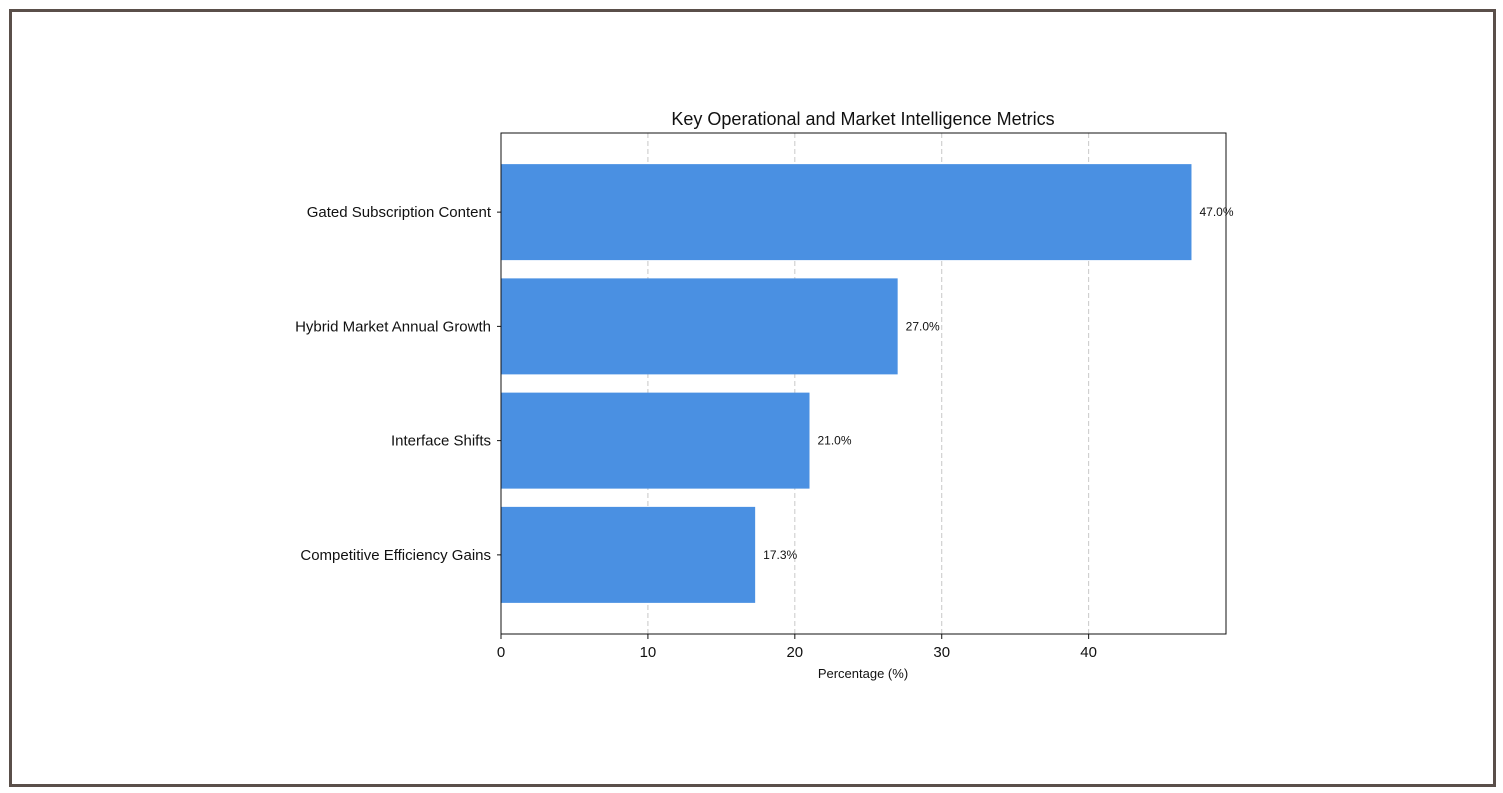  Describe the element at coordinates (780, 555) in the screenshot. I see `data-label: 17.3%` at that location.